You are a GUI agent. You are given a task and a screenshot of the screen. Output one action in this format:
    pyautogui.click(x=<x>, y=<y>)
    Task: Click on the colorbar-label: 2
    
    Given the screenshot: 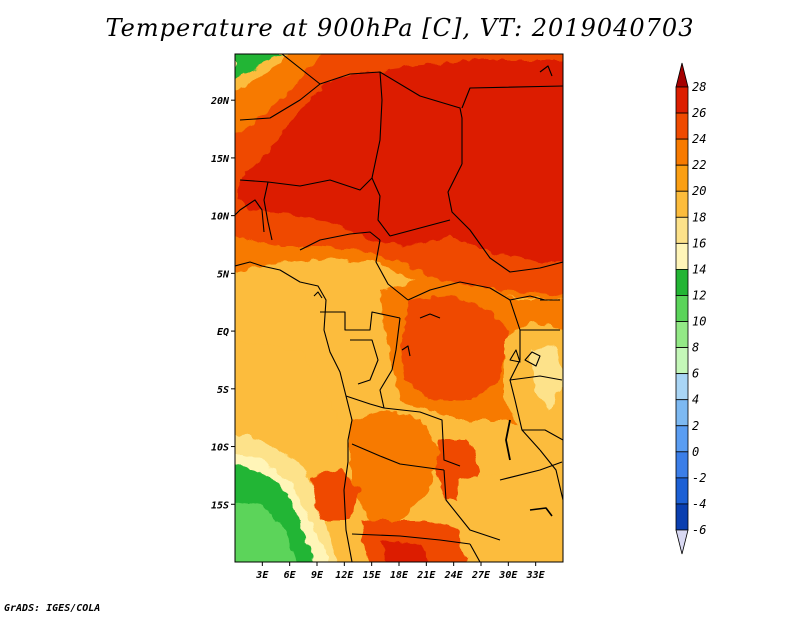 What is the action you would take?
    pyautogui.click(x=695, y=426)
    